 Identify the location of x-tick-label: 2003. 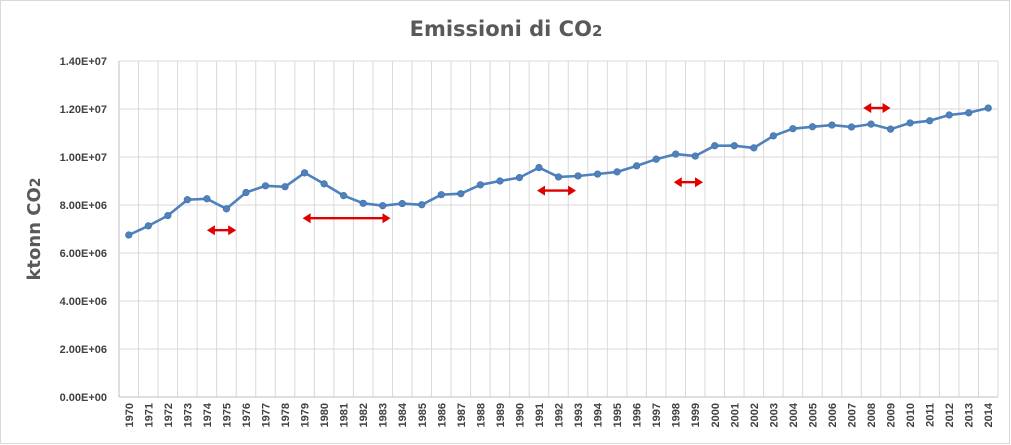
(774, 415).